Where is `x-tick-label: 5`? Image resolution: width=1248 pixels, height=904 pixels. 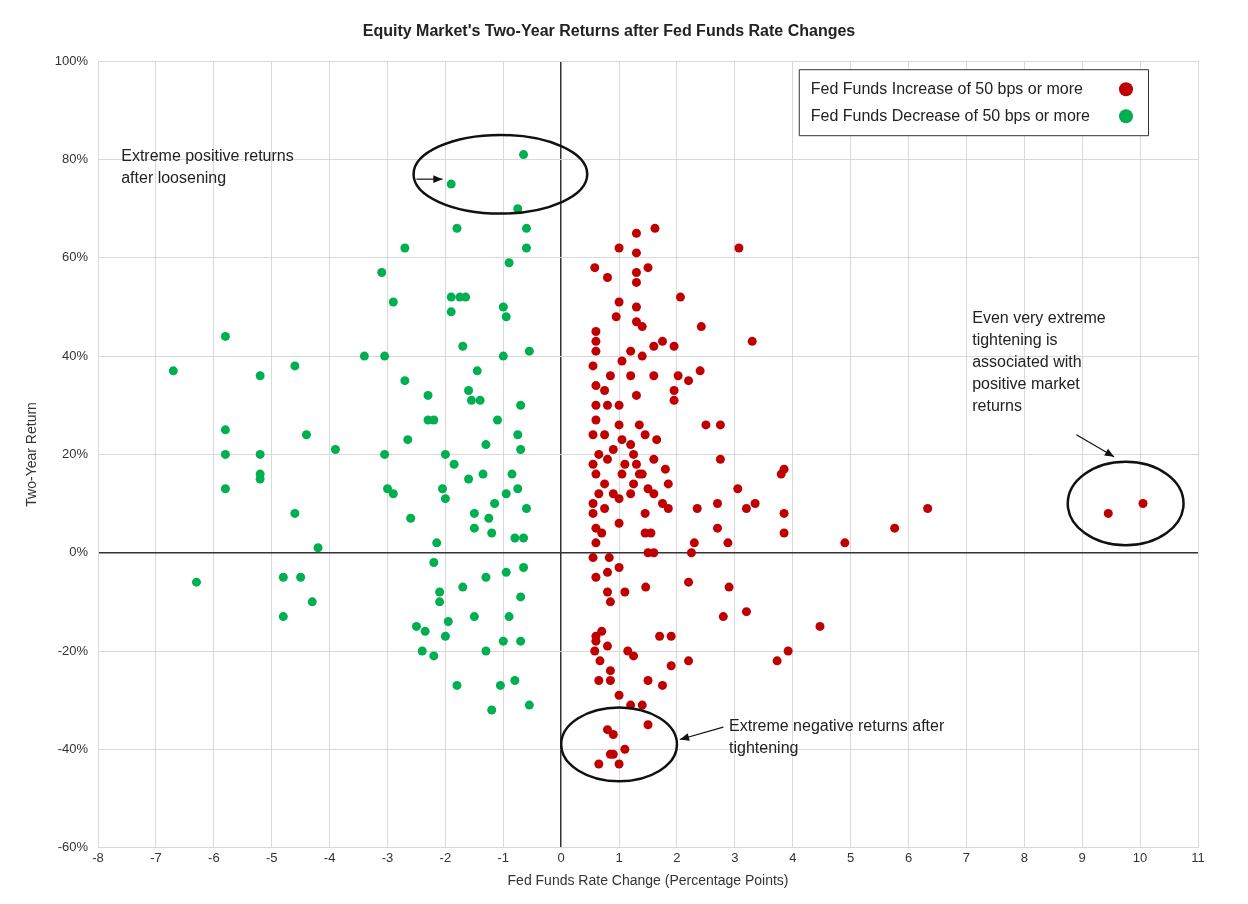
x-tick-label: 5 is located at coordinates (851, 857).